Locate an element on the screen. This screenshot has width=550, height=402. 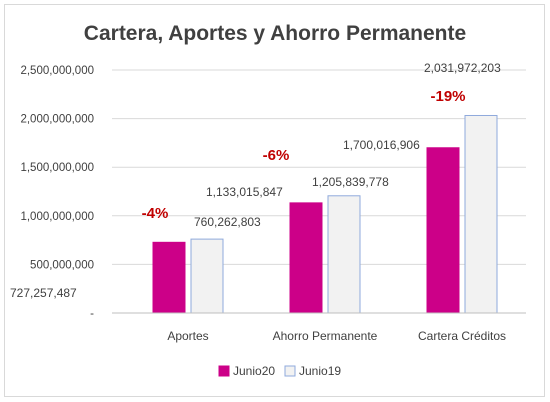
y-tick-label: 1,500,000,000 is located at coordinates (57, 168).